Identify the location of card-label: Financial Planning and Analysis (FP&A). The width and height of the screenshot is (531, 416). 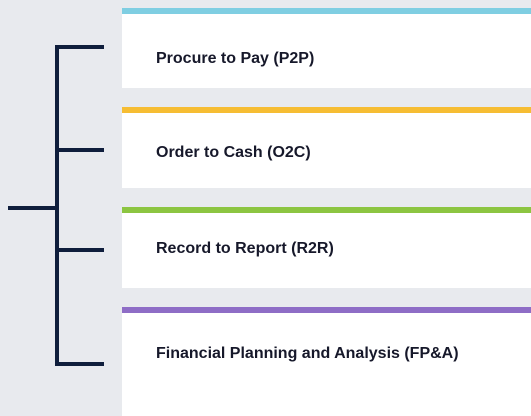
(307, 353).